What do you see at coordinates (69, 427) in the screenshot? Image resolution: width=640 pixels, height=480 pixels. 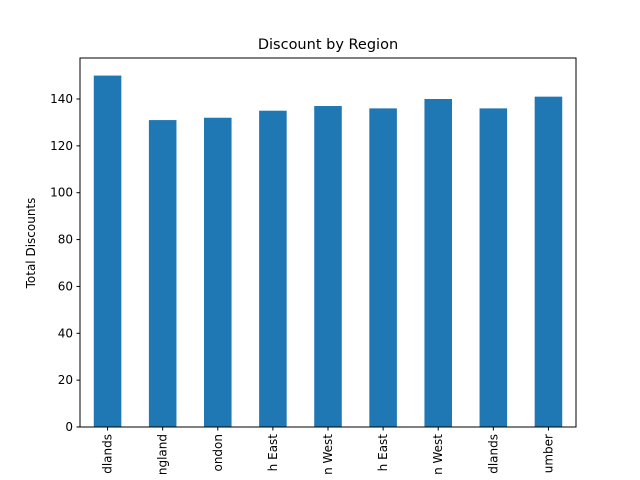 I see `y-tick-label: 0` at bounding box center [69, 427].